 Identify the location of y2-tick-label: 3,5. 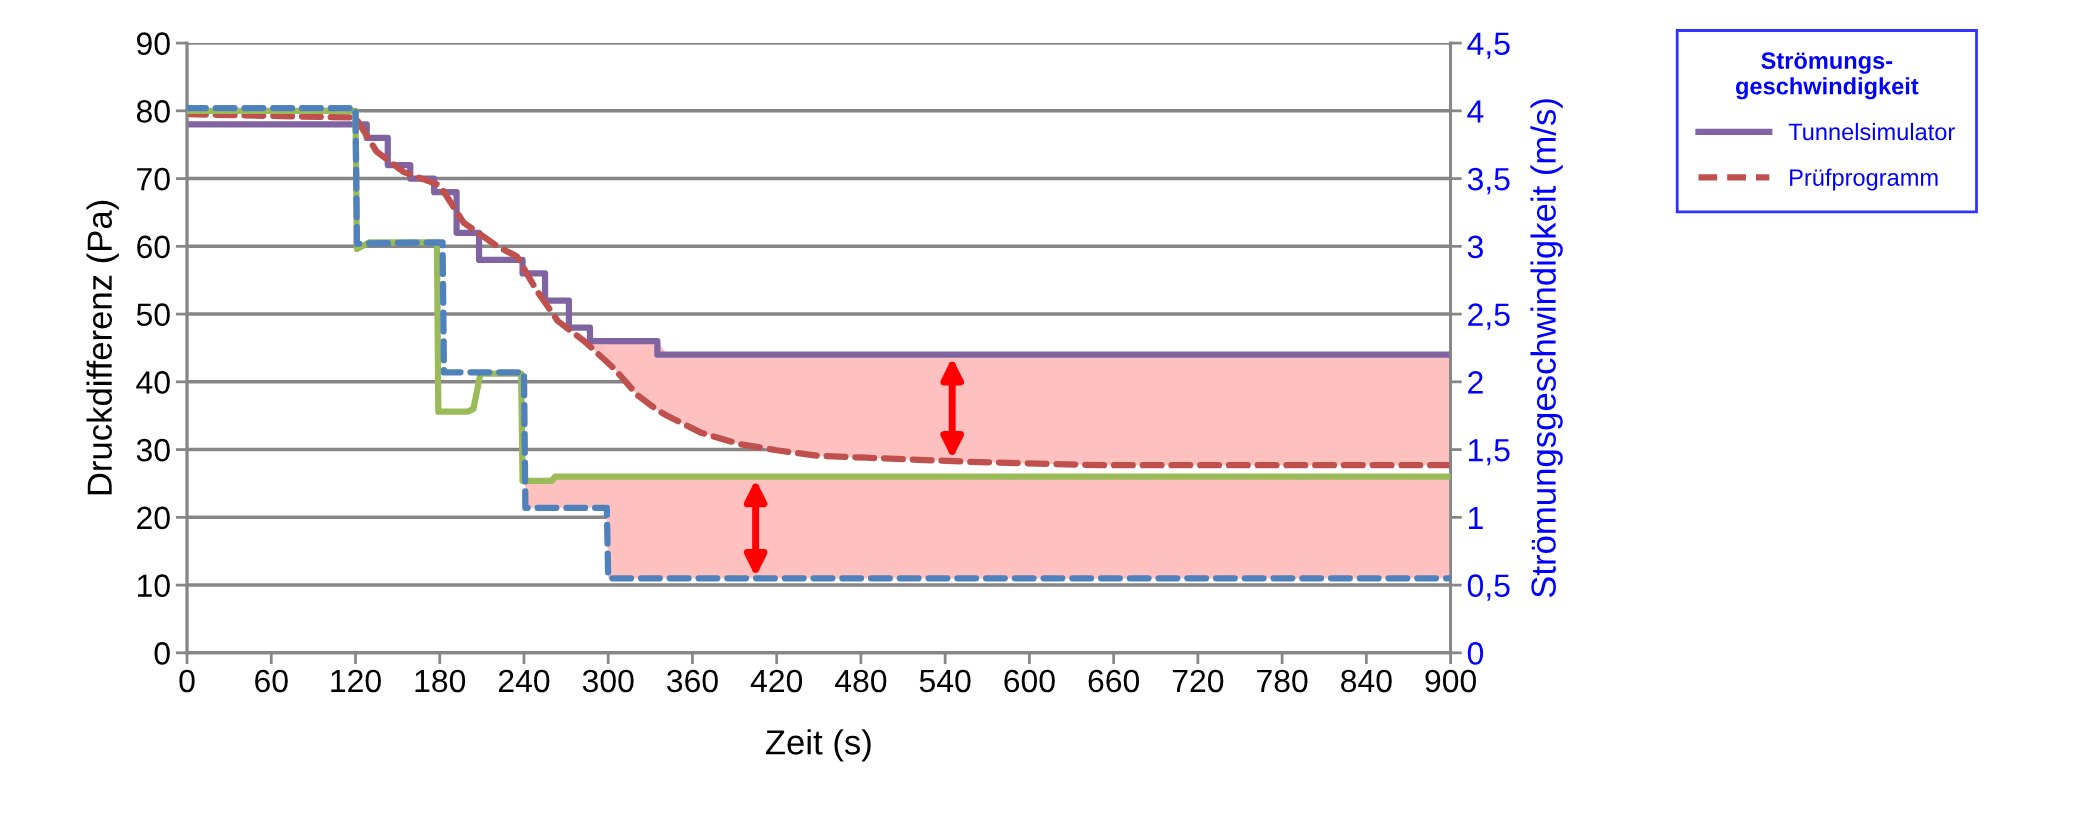
(1488, 181).